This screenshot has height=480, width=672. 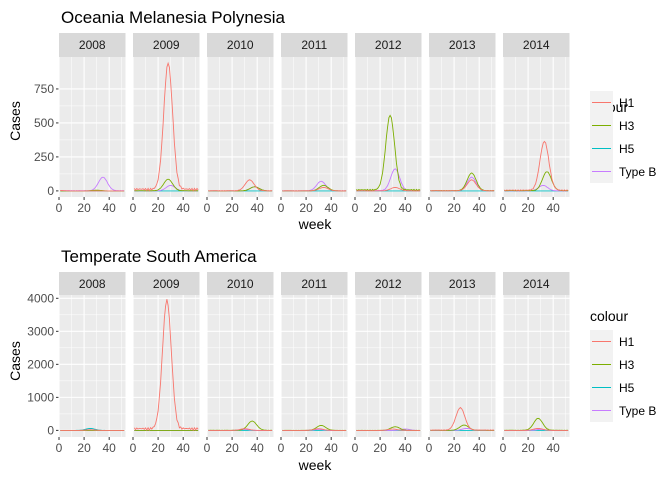 I want to click on y-tick-label: 250, so click(x=44, y=157).